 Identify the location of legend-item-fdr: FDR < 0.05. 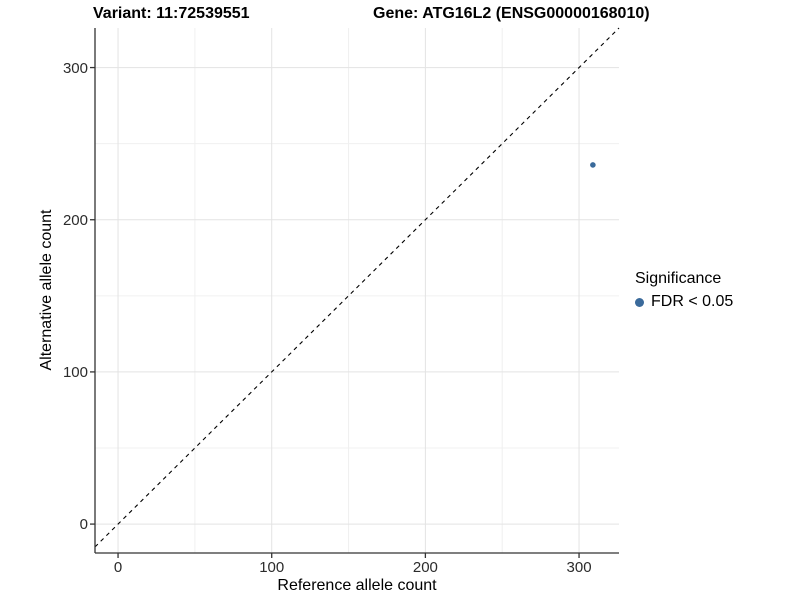
(715, 302).